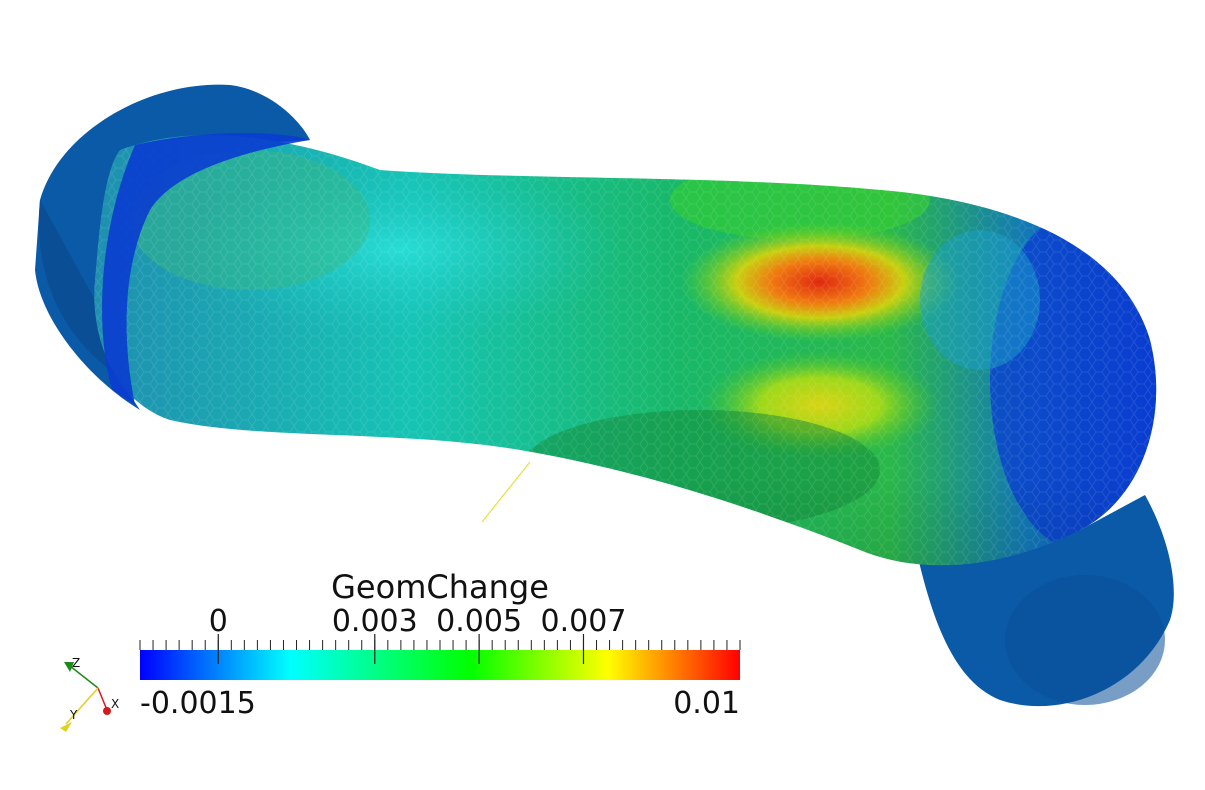 The height and width of the screenshot is (790, 1205). I want to click on z-axis-cone, so click(69, 667).